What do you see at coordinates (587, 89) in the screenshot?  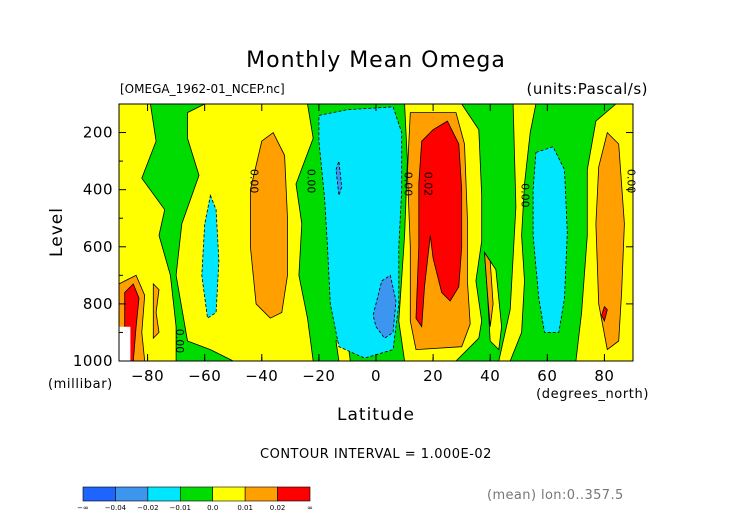 I see `units-label: (units:Pascal/s)` at bounding box center [587, 89].